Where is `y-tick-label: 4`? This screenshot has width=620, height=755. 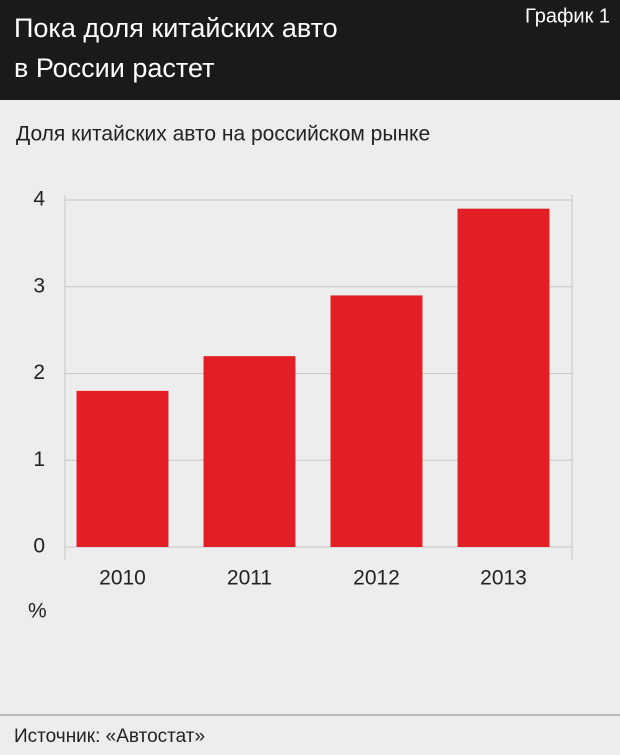
y-tick-label: 4 is located at coordinates (39, 199).